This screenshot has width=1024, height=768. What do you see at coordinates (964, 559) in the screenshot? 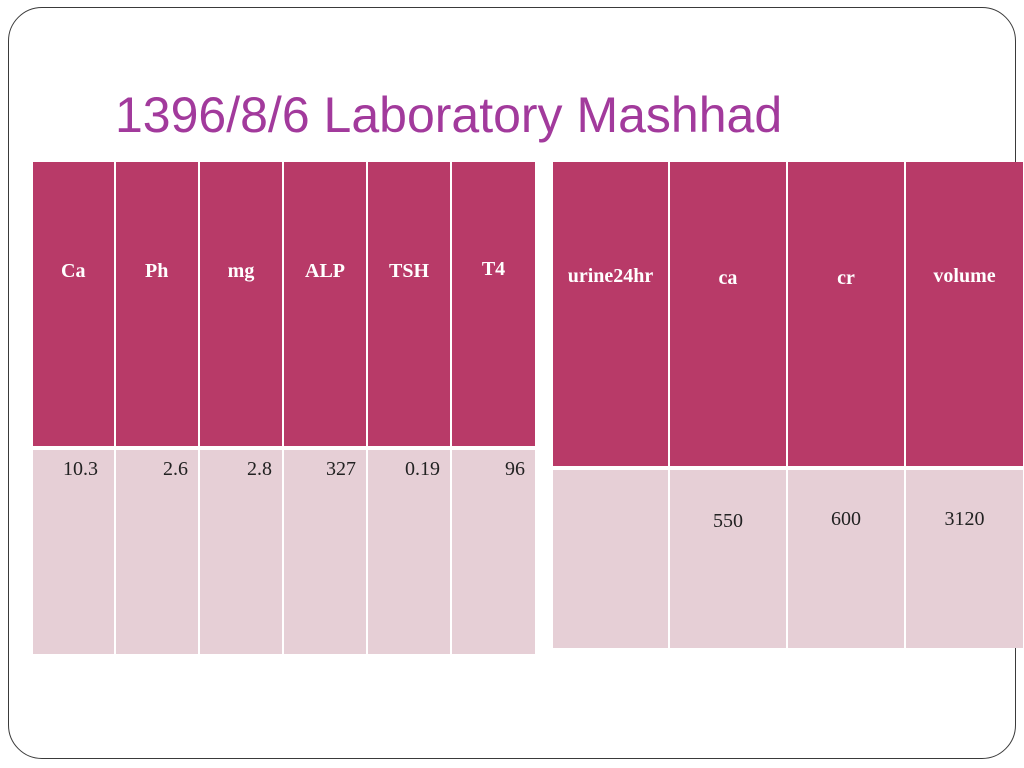
I see `value-cell-volume: 3120` at bounding box center [964, 559].